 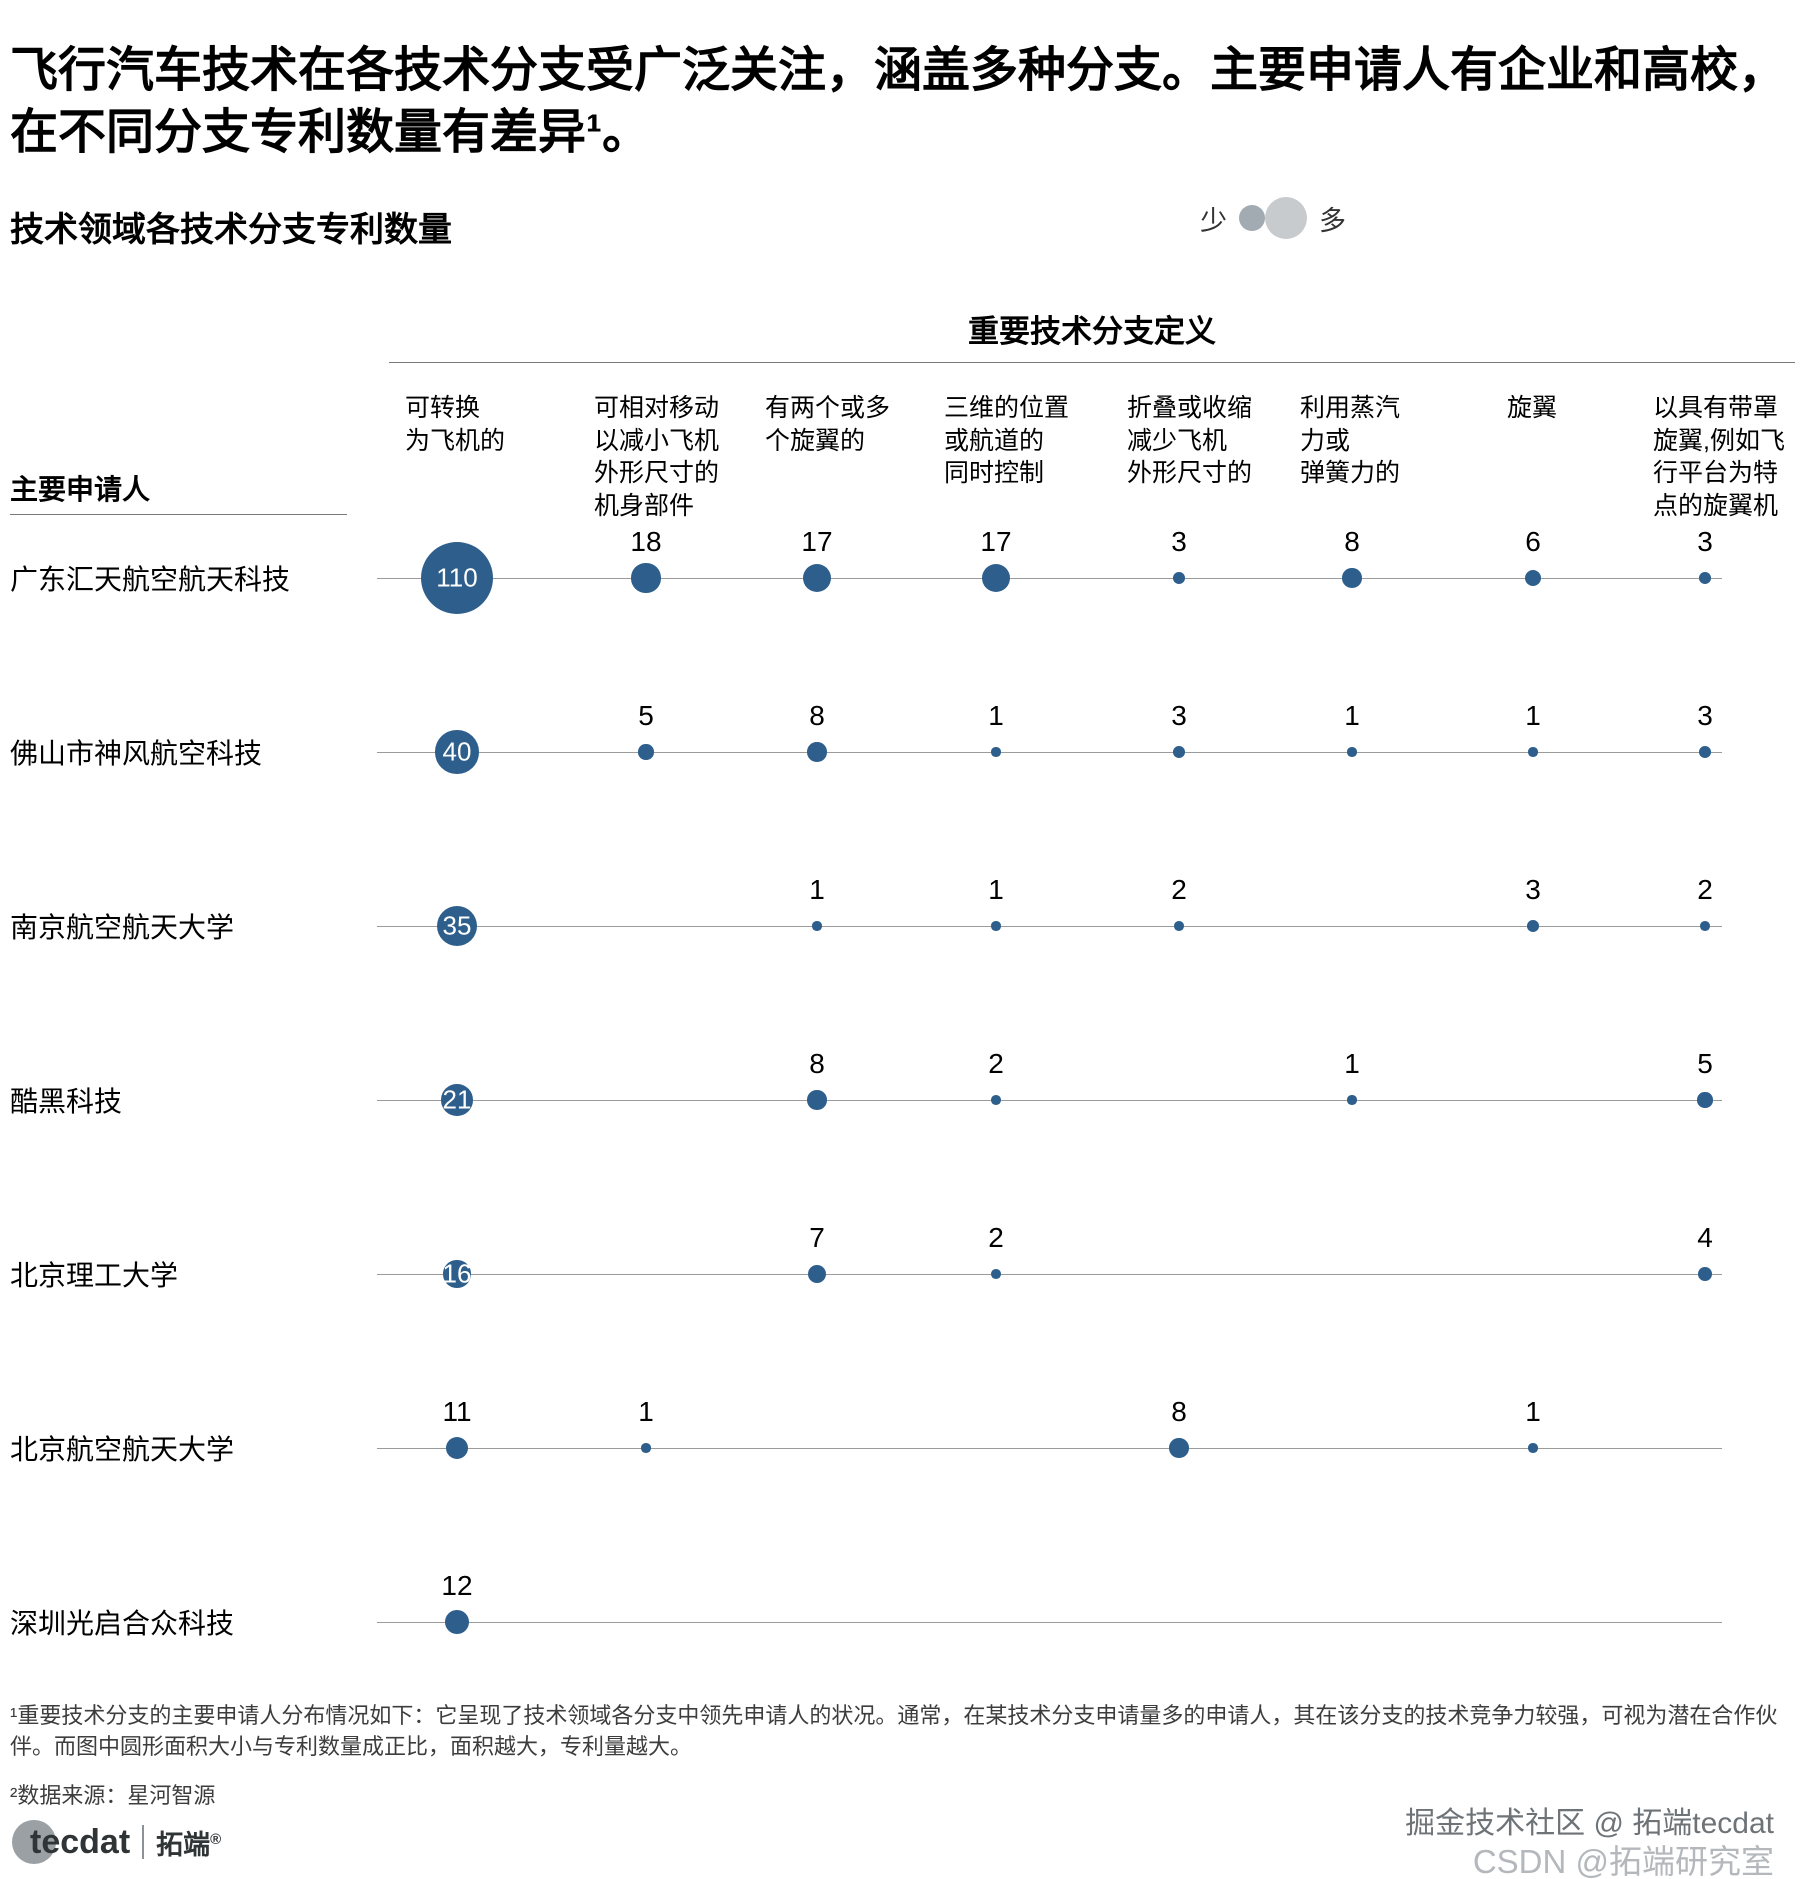 What do you see at coordinates (1252, 218) in the screenshot?
I see `legend-small-circle-icon` at bounding box center [1252, 218].